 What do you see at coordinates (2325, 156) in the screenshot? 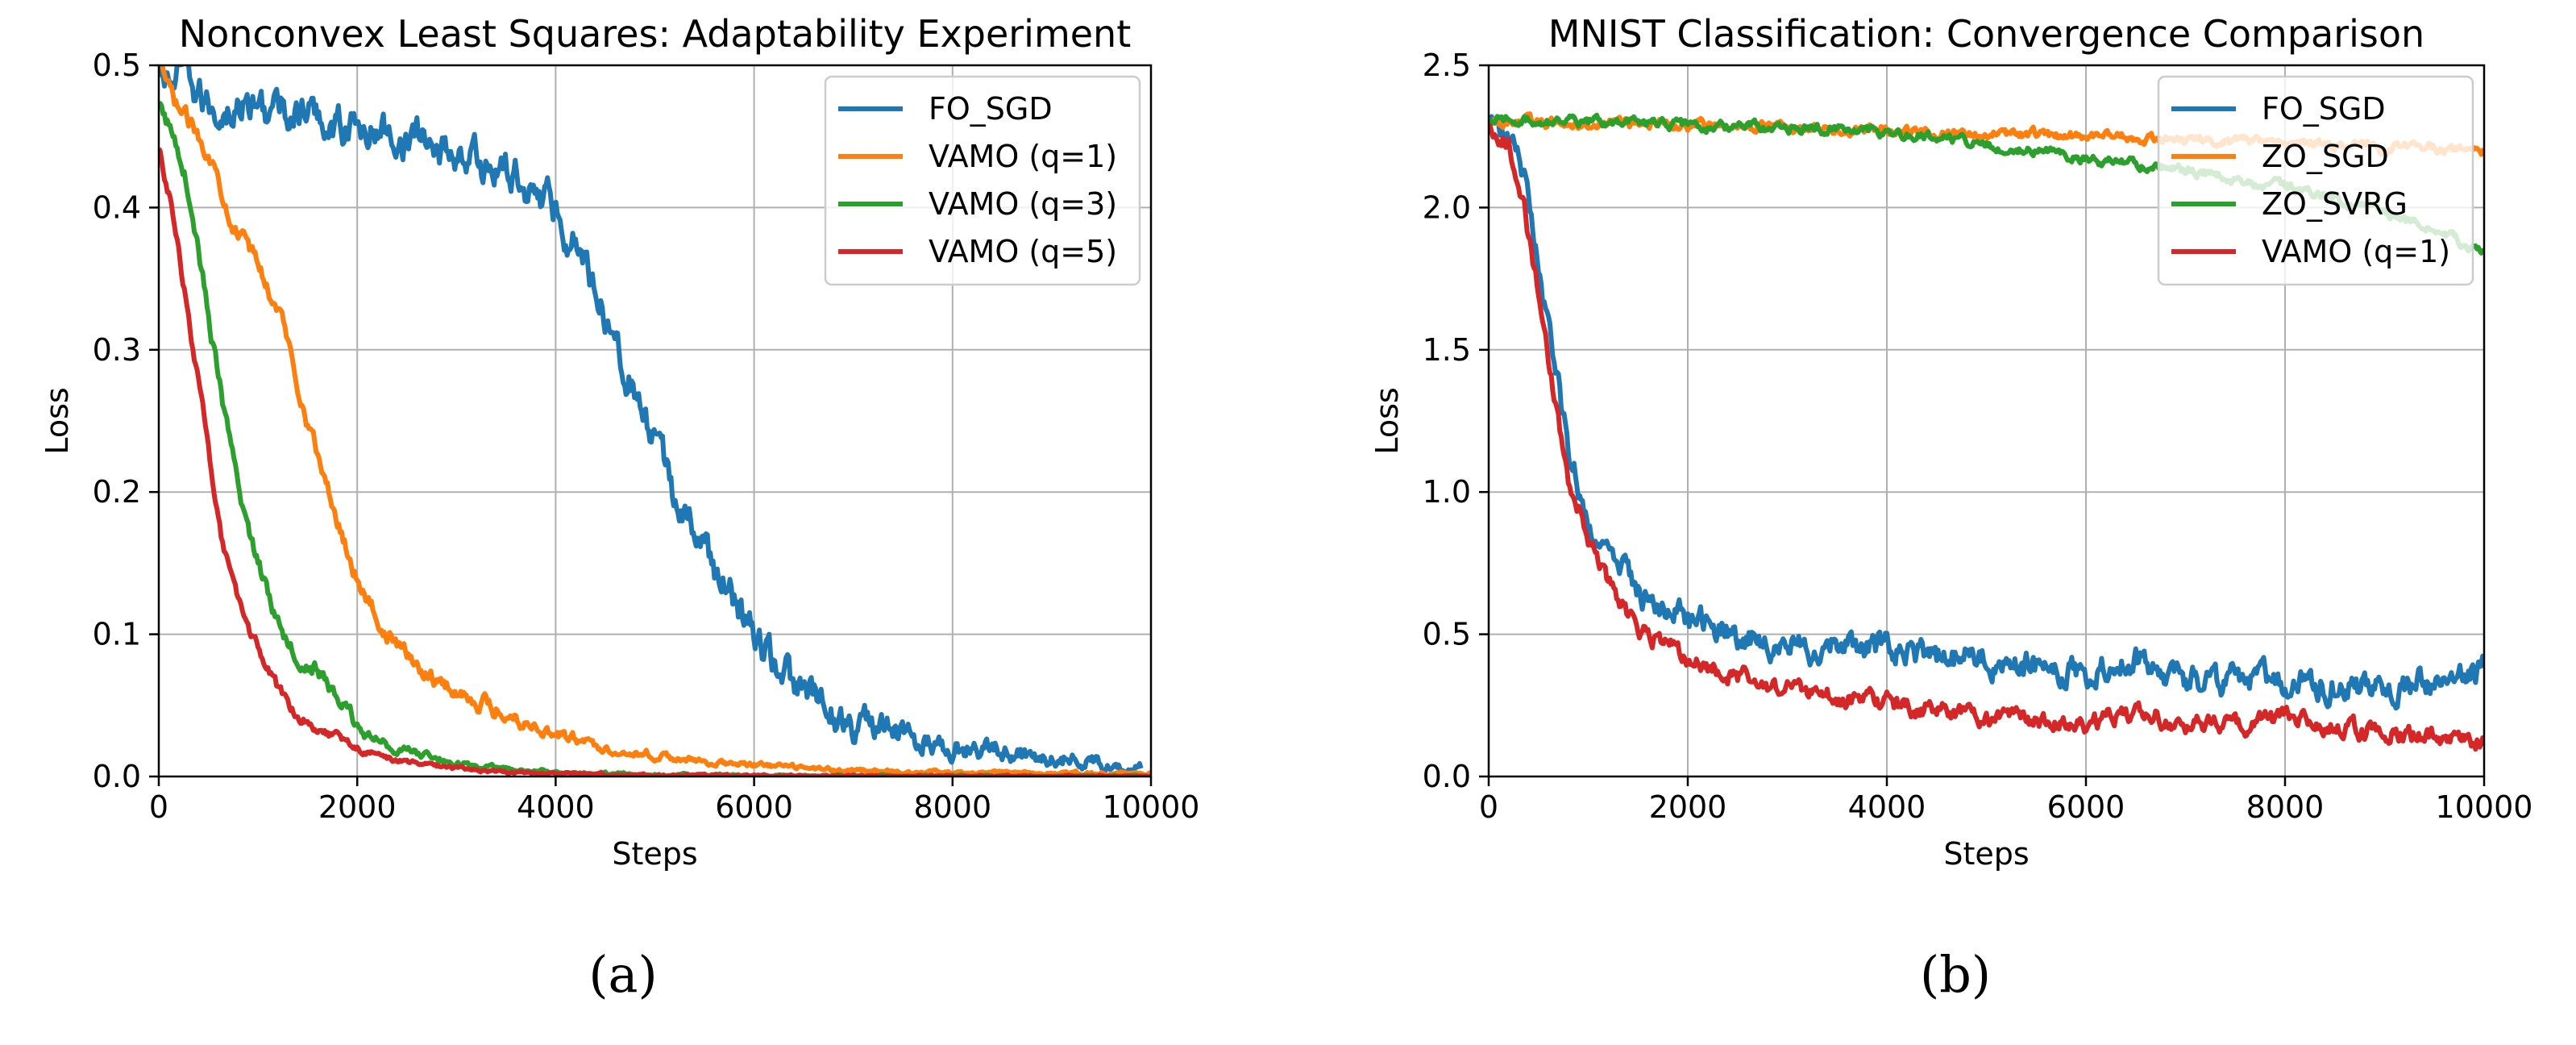
I see `legend-label: ZO_SGD` at bounding box center [2325, 156].